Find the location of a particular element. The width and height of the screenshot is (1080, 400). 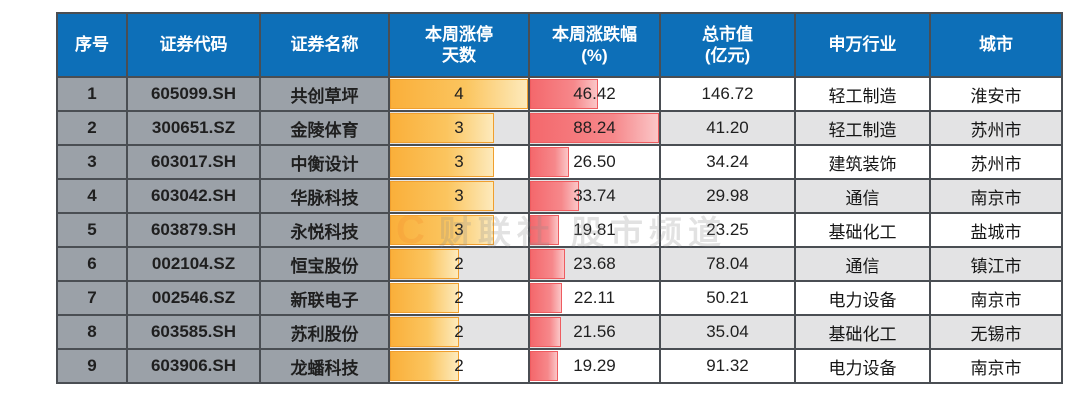

cell-weekly-change: 26.50 is located at coordinates (594, 162).